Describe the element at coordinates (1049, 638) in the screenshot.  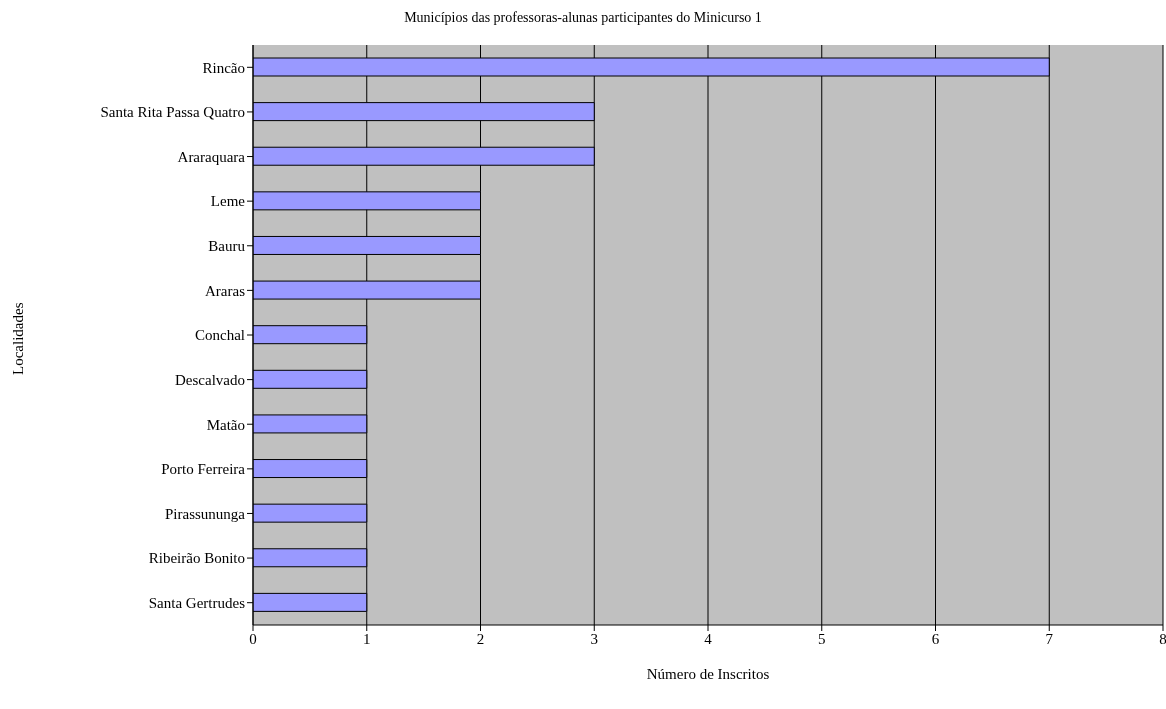
I see `x-tick-label: 7` at that location.